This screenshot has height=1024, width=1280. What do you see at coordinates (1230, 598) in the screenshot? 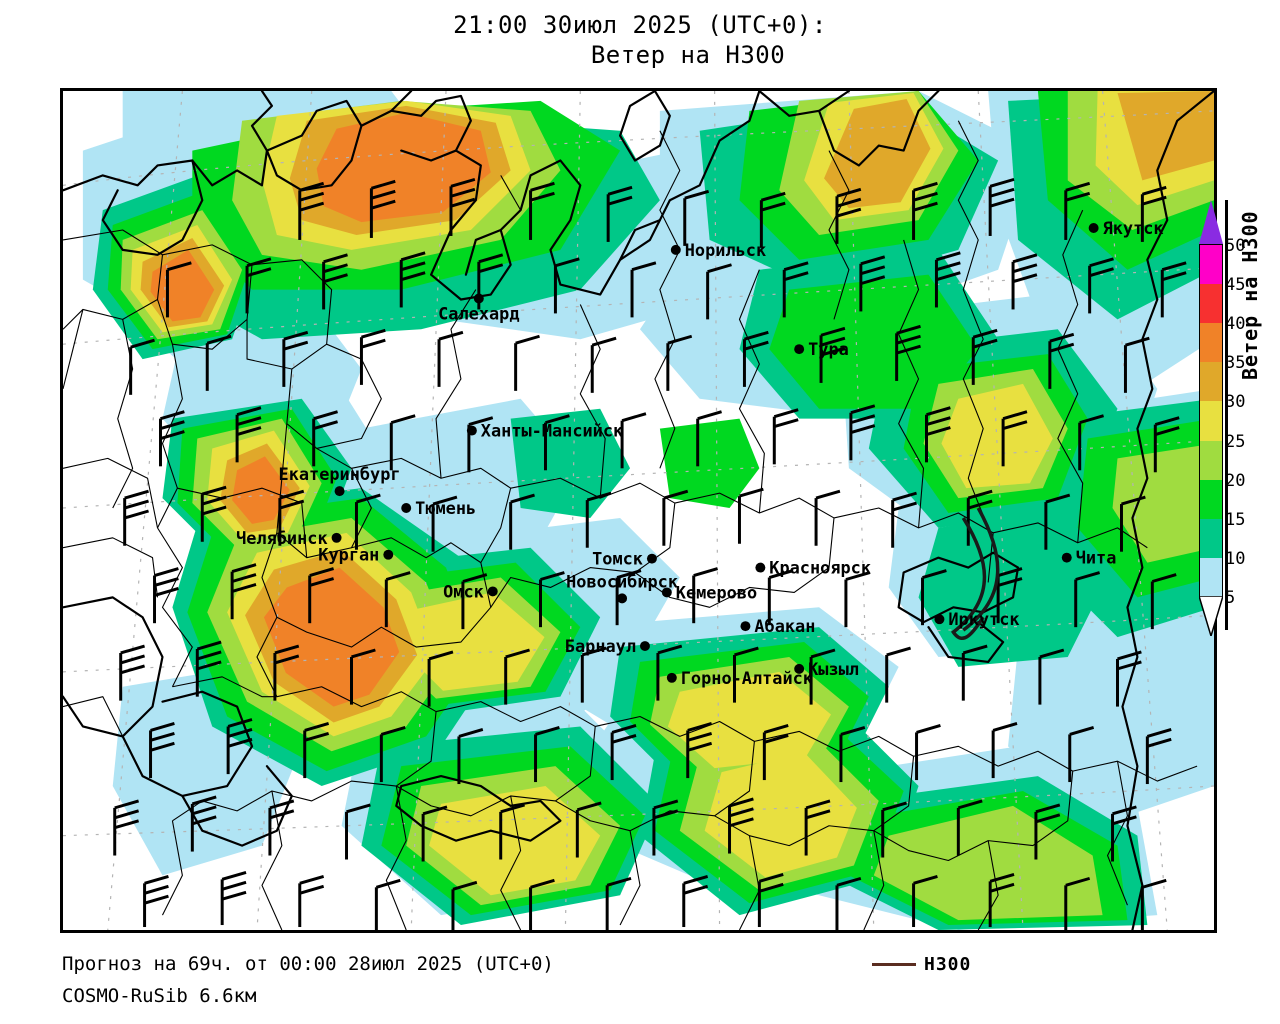
I see `colorbar-tick-5: 5` at bounding box center [1230, 598].